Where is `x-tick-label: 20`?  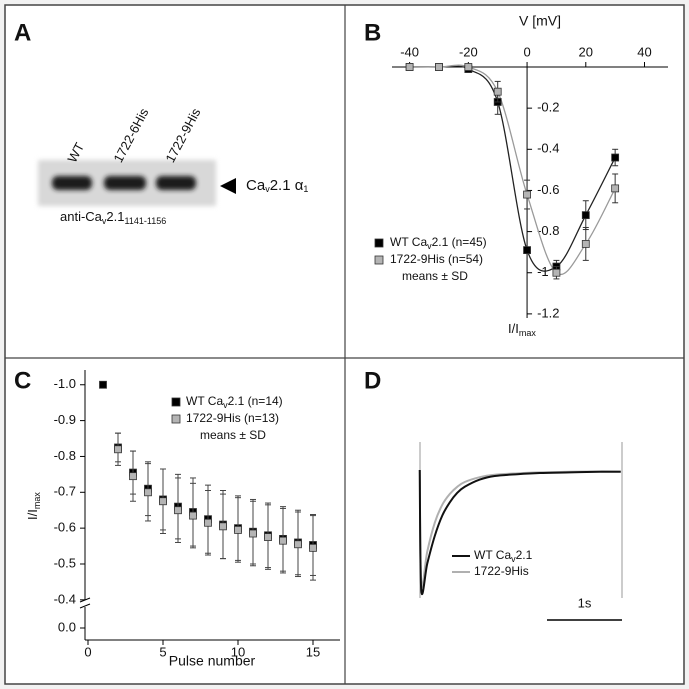
x-tick-label: 20 is located at coordinates (586, 51).